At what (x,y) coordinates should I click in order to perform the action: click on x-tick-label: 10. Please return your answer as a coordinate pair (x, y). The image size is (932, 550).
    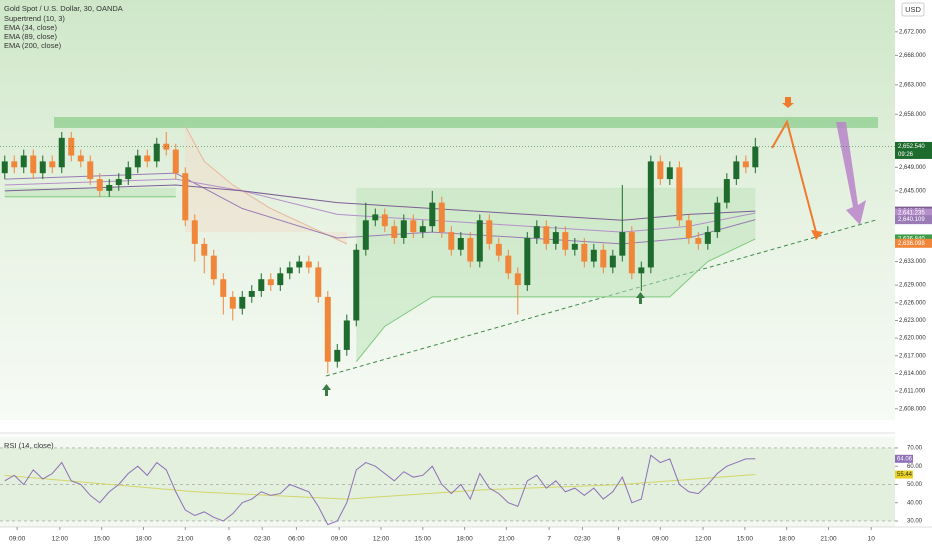
    Looking at the image, I should click on (872, 539).